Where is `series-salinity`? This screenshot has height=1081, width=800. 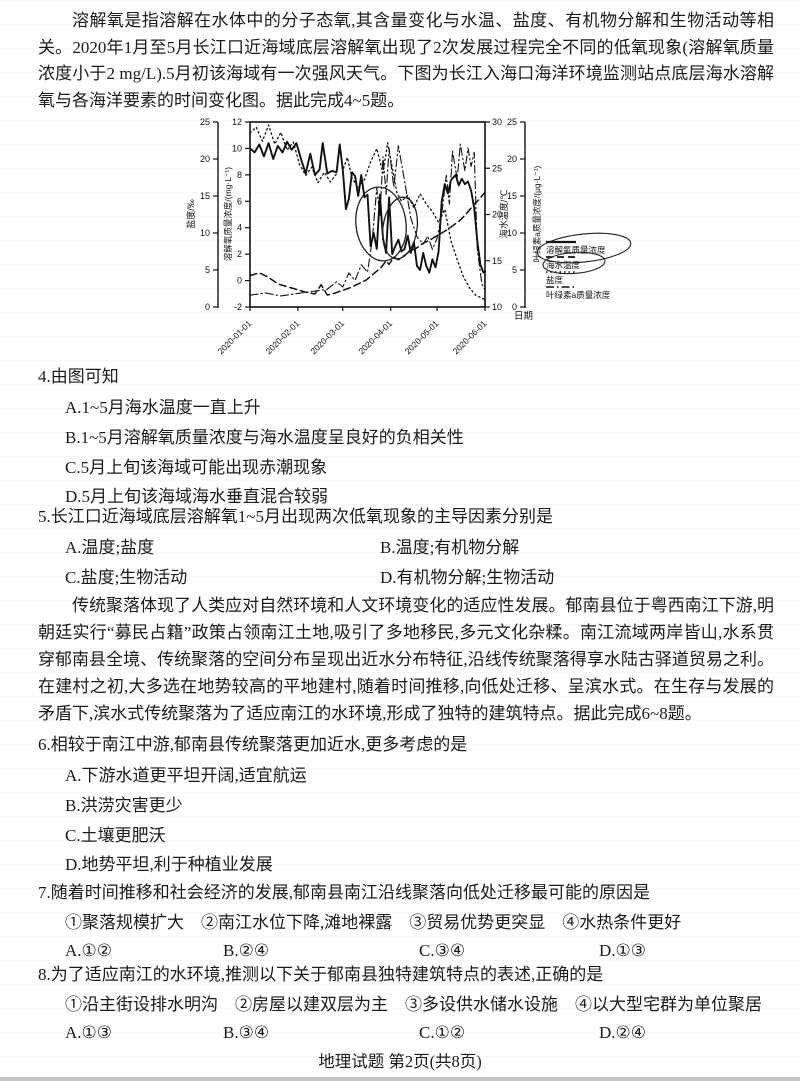 series-salinity is located at coordinates (367, 212).